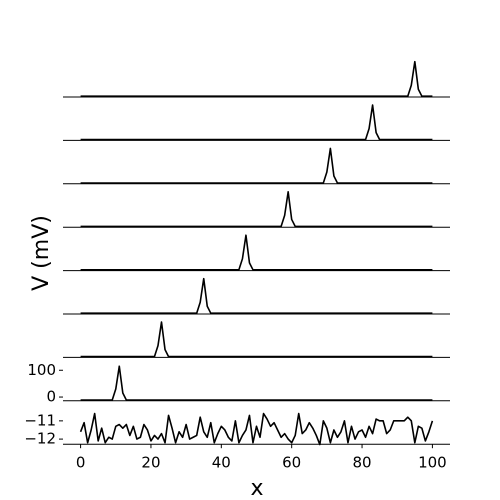 This screenshot has height=500, width=500. I want to click on y-tick-label: 100, so click(41, 370).